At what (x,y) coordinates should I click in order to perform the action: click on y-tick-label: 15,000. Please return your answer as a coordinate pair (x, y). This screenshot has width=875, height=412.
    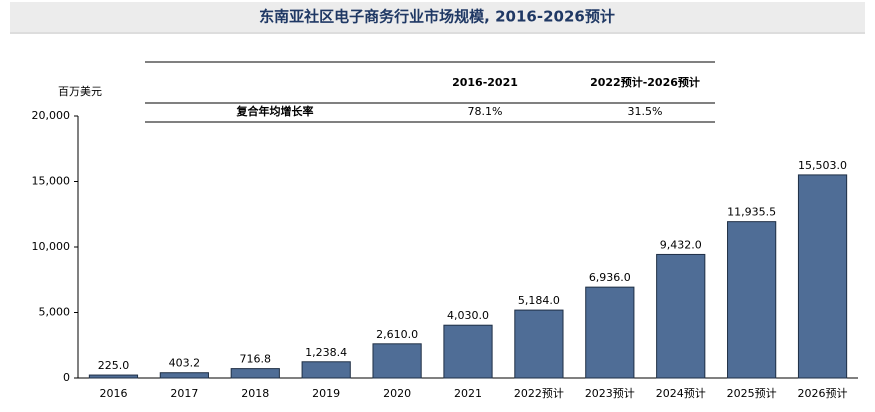
    Looking at the image, I should click on (51, 181).